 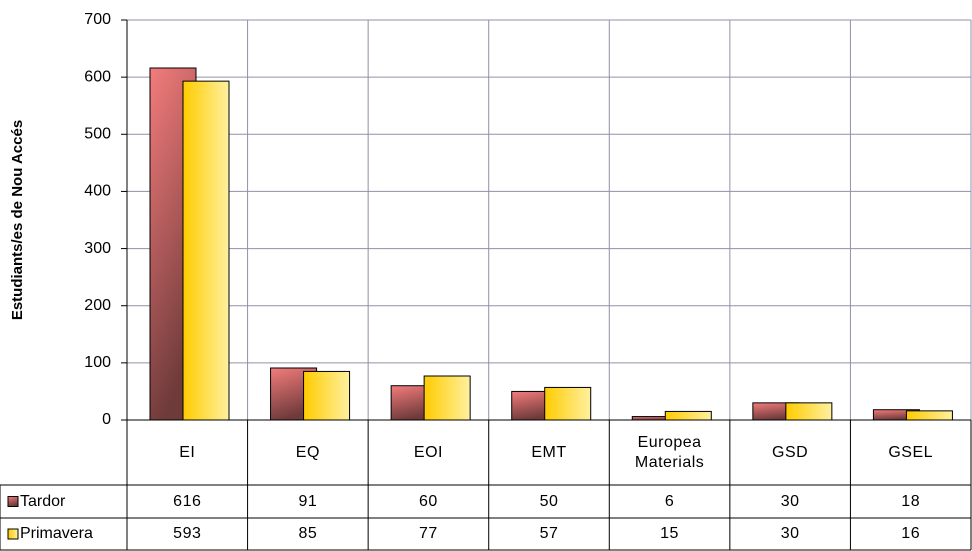 I want to click on table-value: 57, so click(x=549, y=533).